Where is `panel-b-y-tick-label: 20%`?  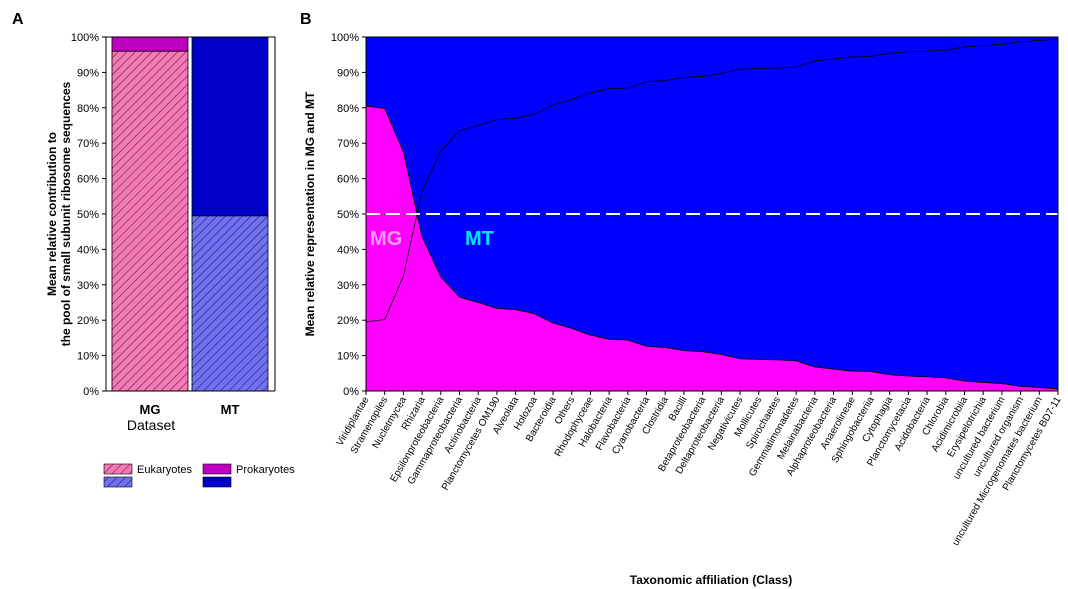 panel-b-y-tick-label: 20% is located at coordinates (348, 321).